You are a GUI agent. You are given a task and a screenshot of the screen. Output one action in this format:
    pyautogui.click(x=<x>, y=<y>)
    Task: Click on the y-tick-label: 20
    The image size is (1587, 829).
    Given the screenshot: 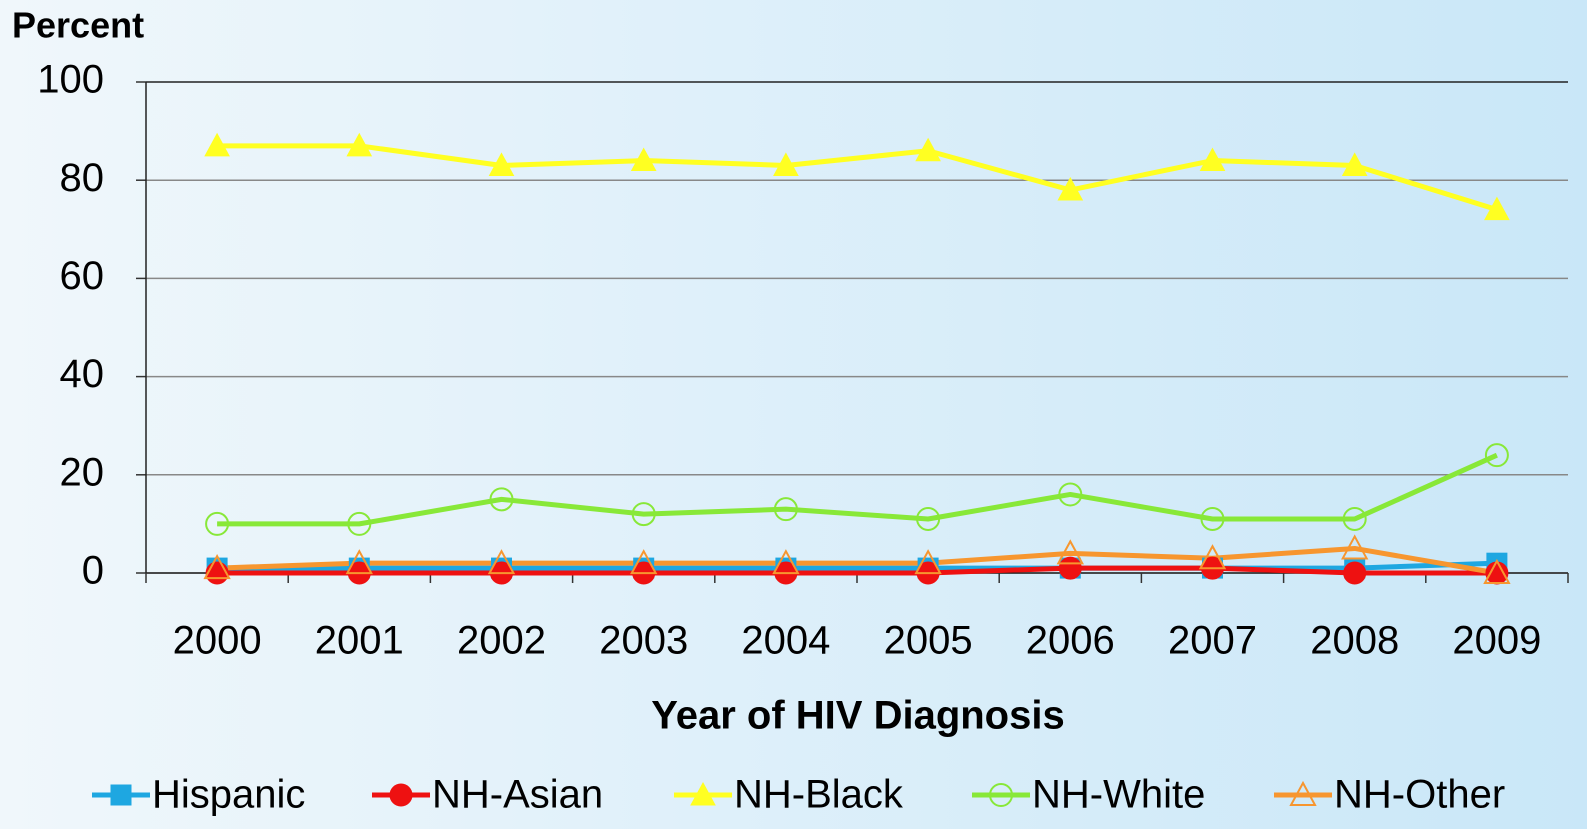 What is the action you would take?
    pyautogui.click(x=82, y=472)
    